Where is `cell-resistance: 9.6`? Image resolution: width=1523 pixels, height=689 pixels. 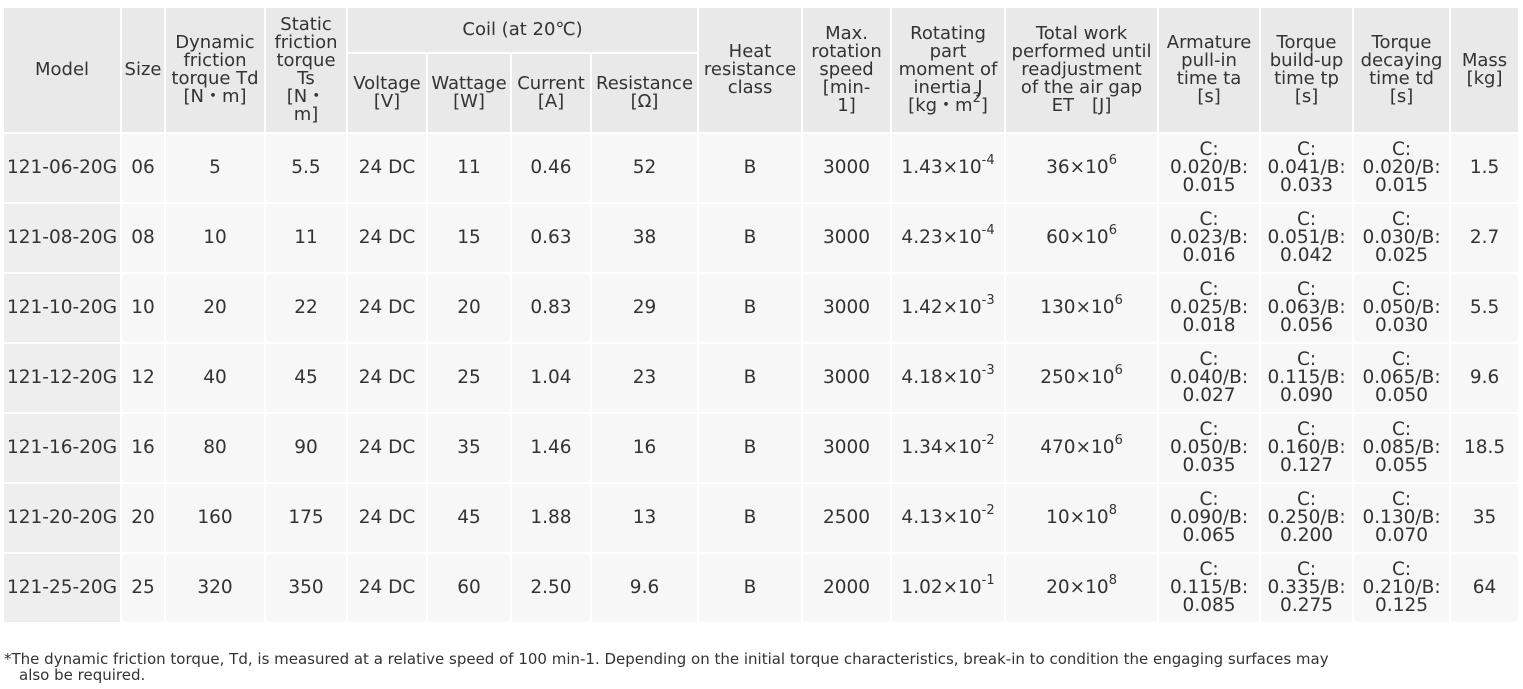
cell-resistance: 9.6 is located at coordinates (644, 588).